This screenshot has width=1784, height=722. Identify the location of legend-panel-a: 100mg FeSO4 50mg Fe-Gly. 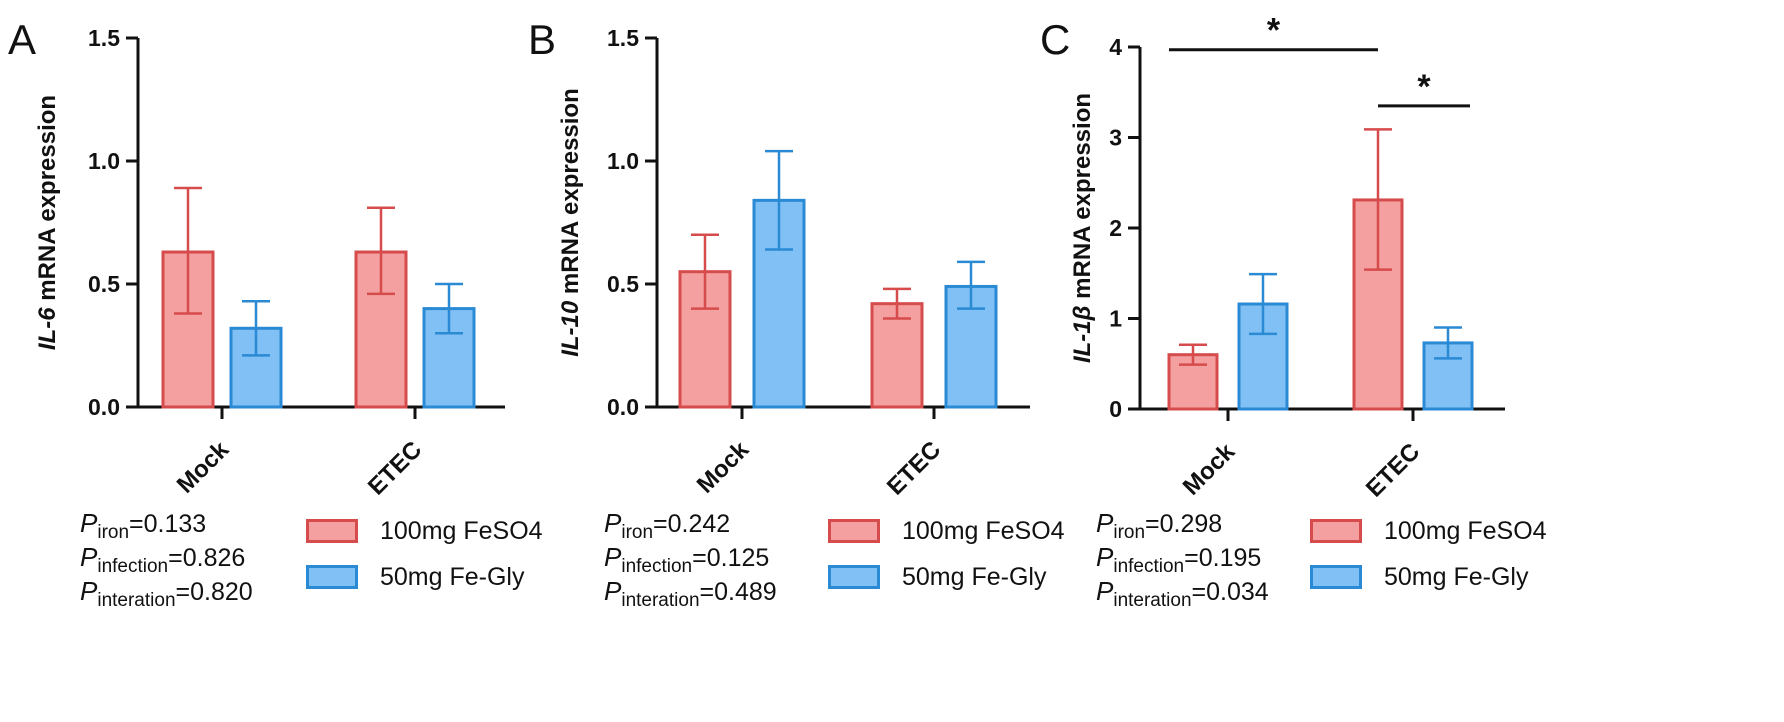
(424, 554).